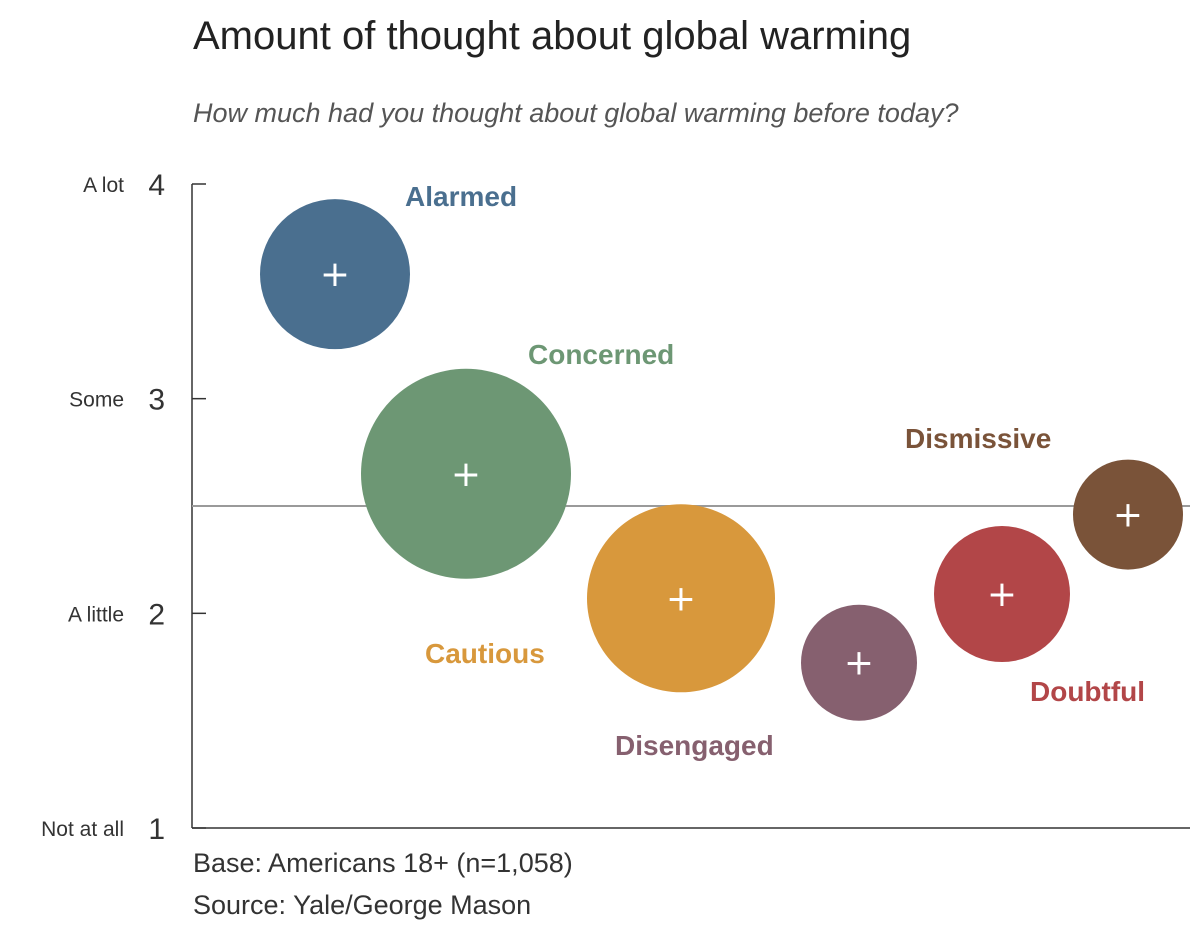 This screenshot has height=935, width=1193. I want to click on plus-marker-cautious: +, so click(681, 598).